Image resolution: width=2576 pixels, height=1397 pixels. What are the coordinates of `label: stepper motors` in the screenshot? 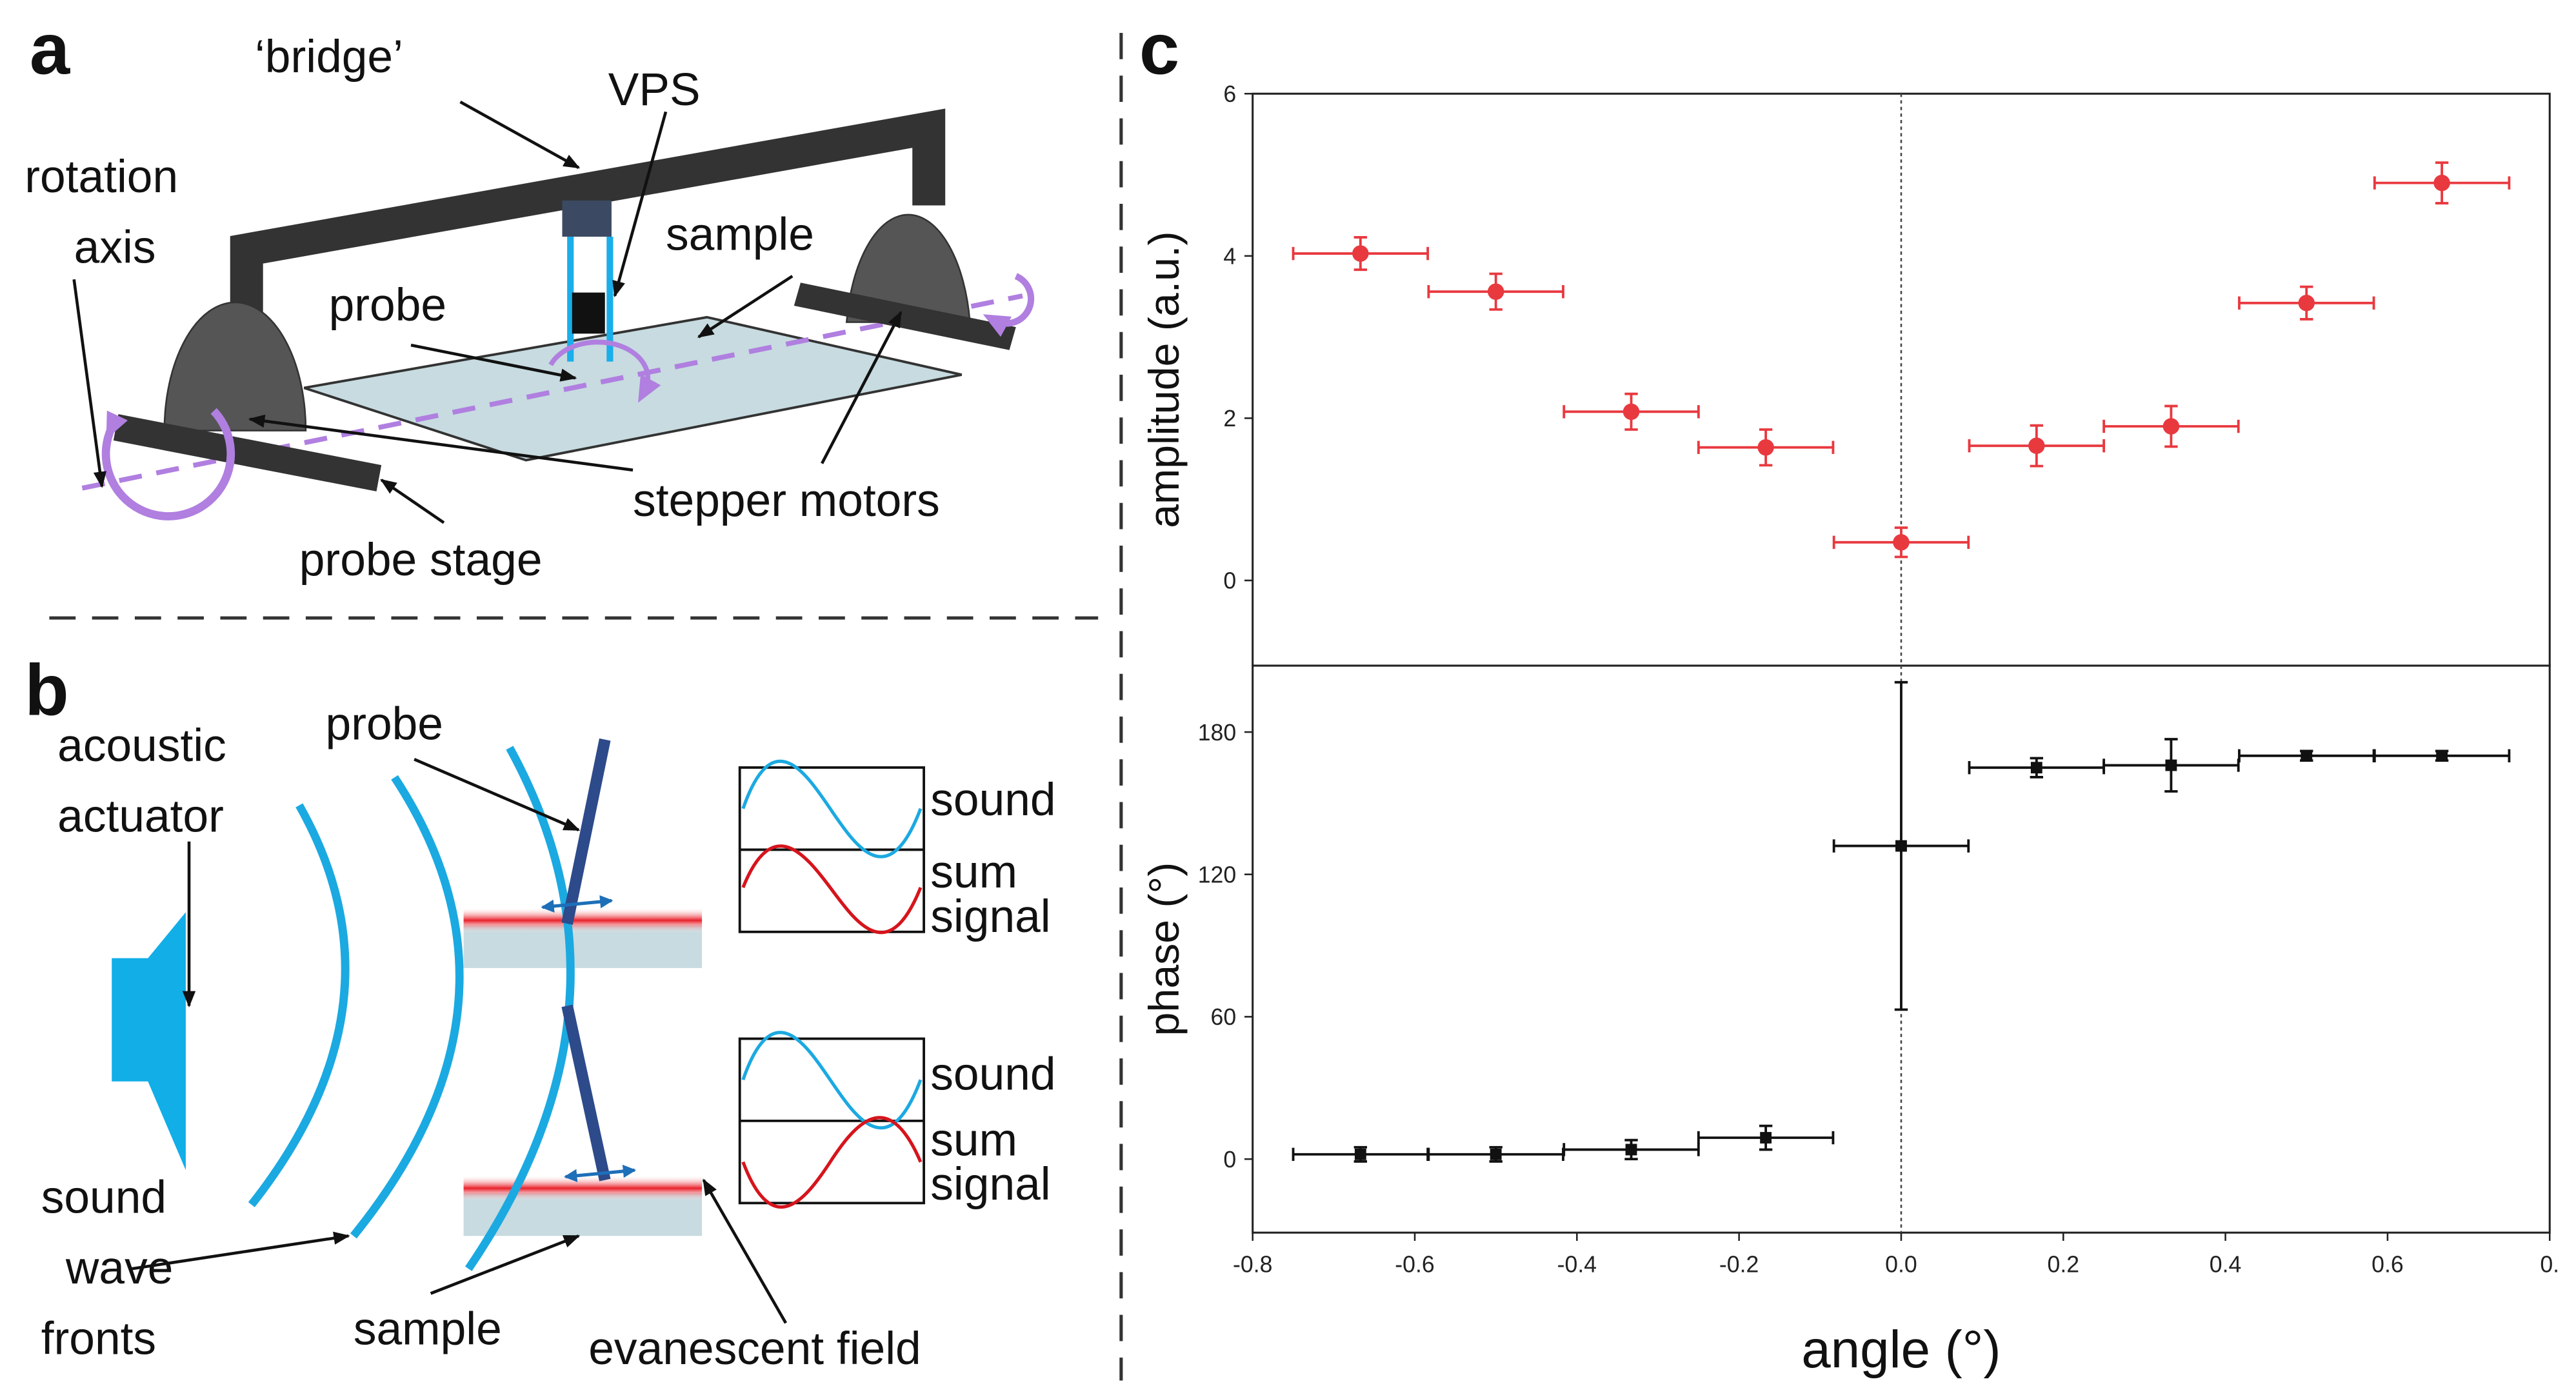 It's located at (786, 500).